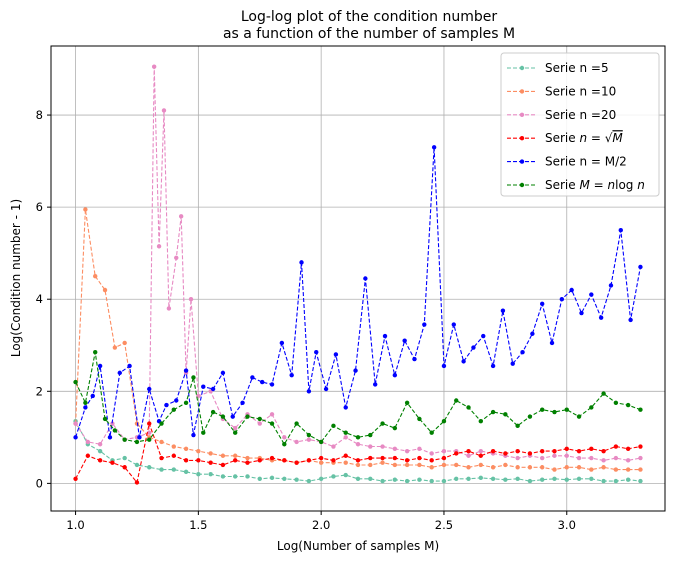 Image resolution: width=678 pixels, height=563 pixels. What do you see at coordinates (358, 546) in the screenshot?
I see `x-axis-label: Log(Number of samples M)` at bounding box center [358, 546].